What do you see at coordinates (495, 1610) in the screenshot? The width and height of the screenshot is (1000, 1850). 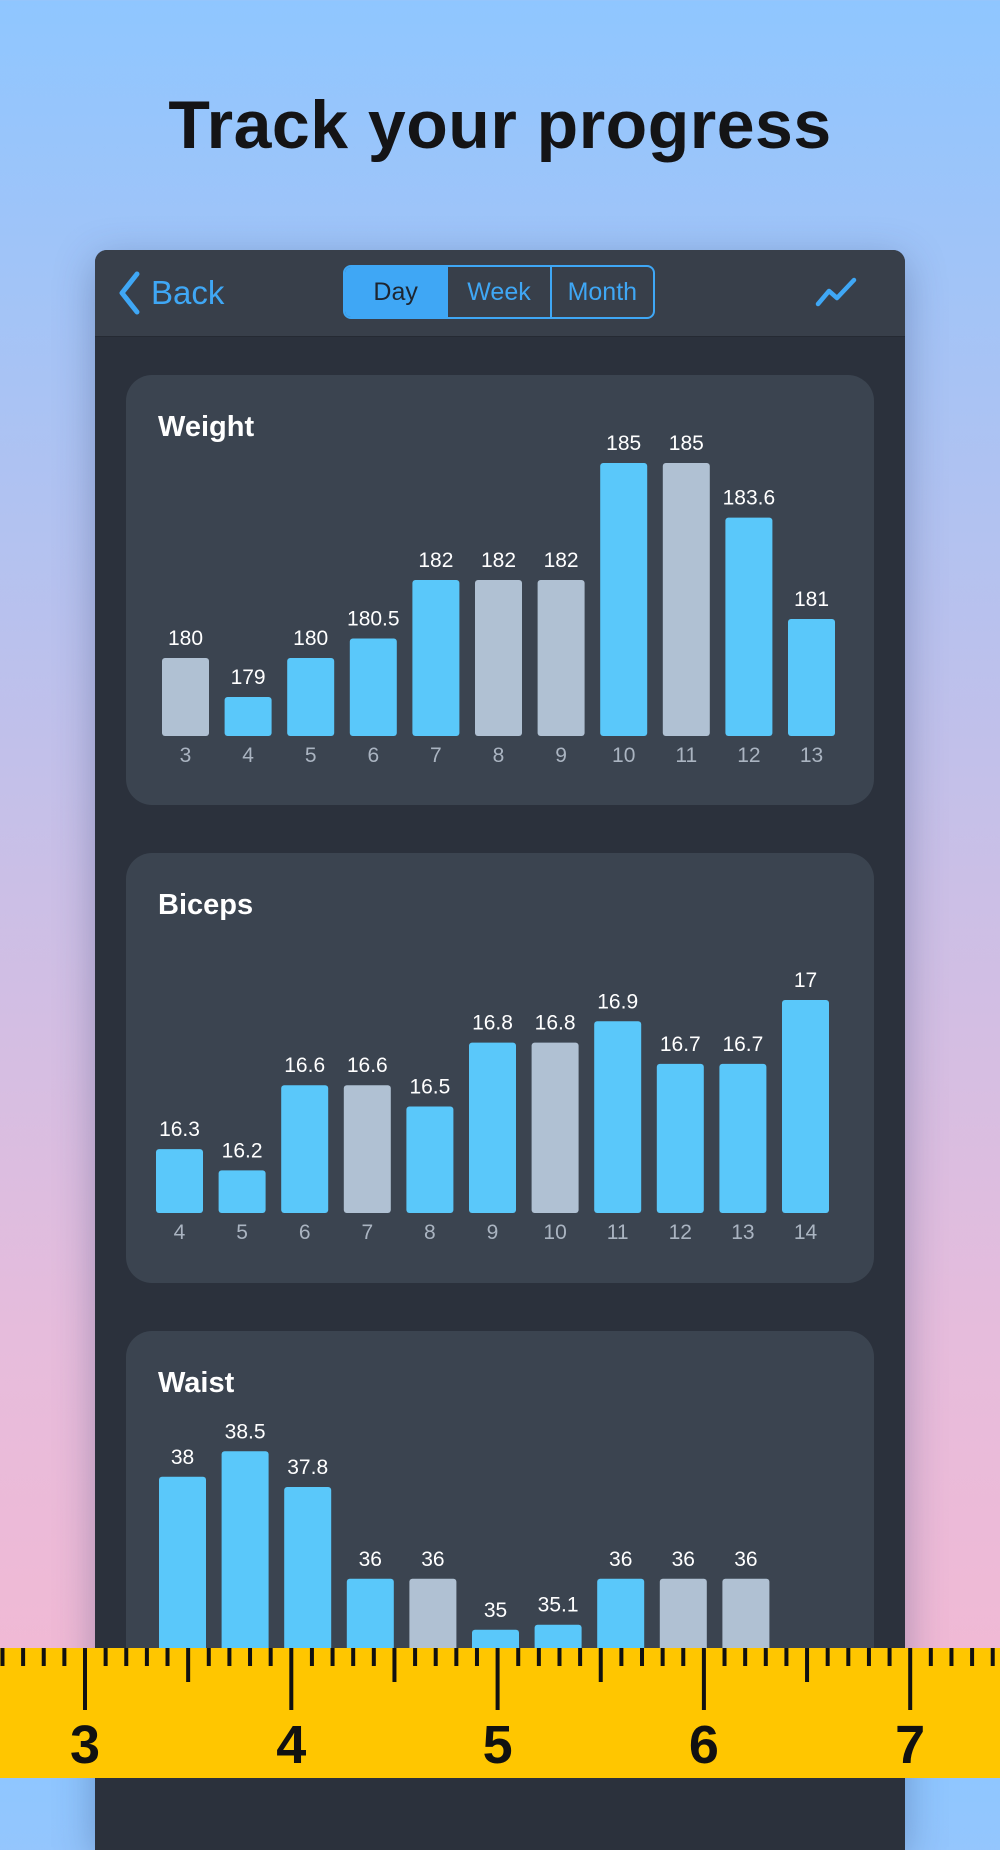 I see `value-label: 35` at bounding box center [495, 1610].